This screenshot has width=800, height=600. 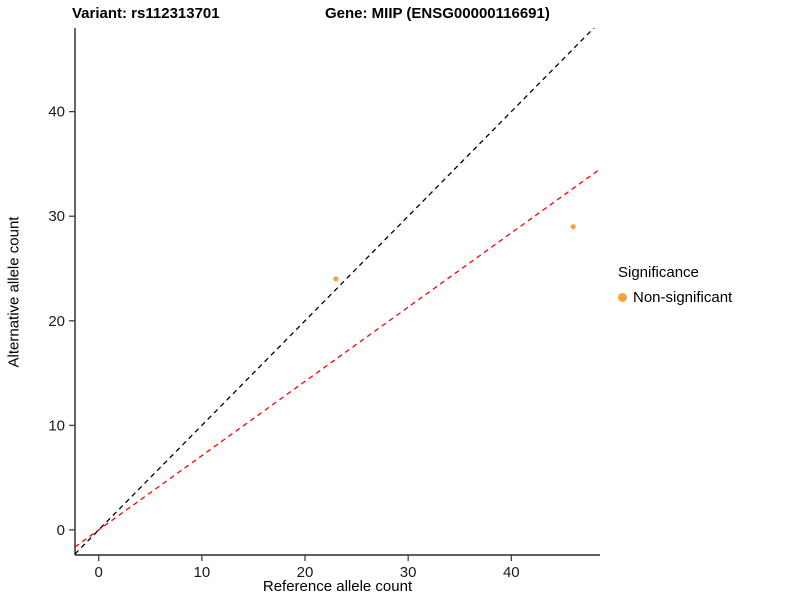 What do you see at coordinates (14, 292) in the screenshot?
I see `y-axis-label: Alternative allele count` at bounding box center [14, 292].